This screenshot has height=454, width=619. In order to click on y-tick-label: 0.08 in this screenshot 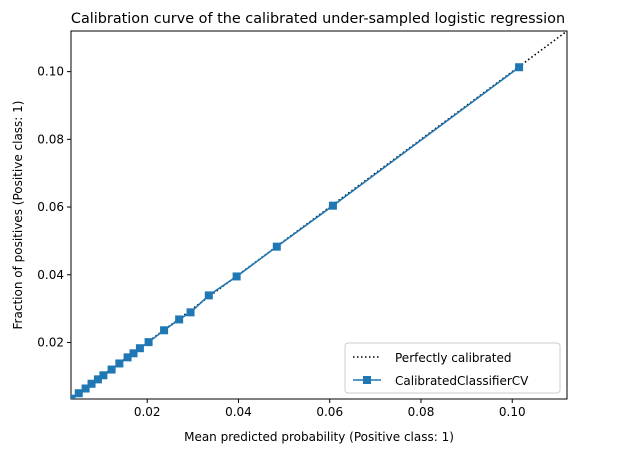, I will do `click(50, 139)`.